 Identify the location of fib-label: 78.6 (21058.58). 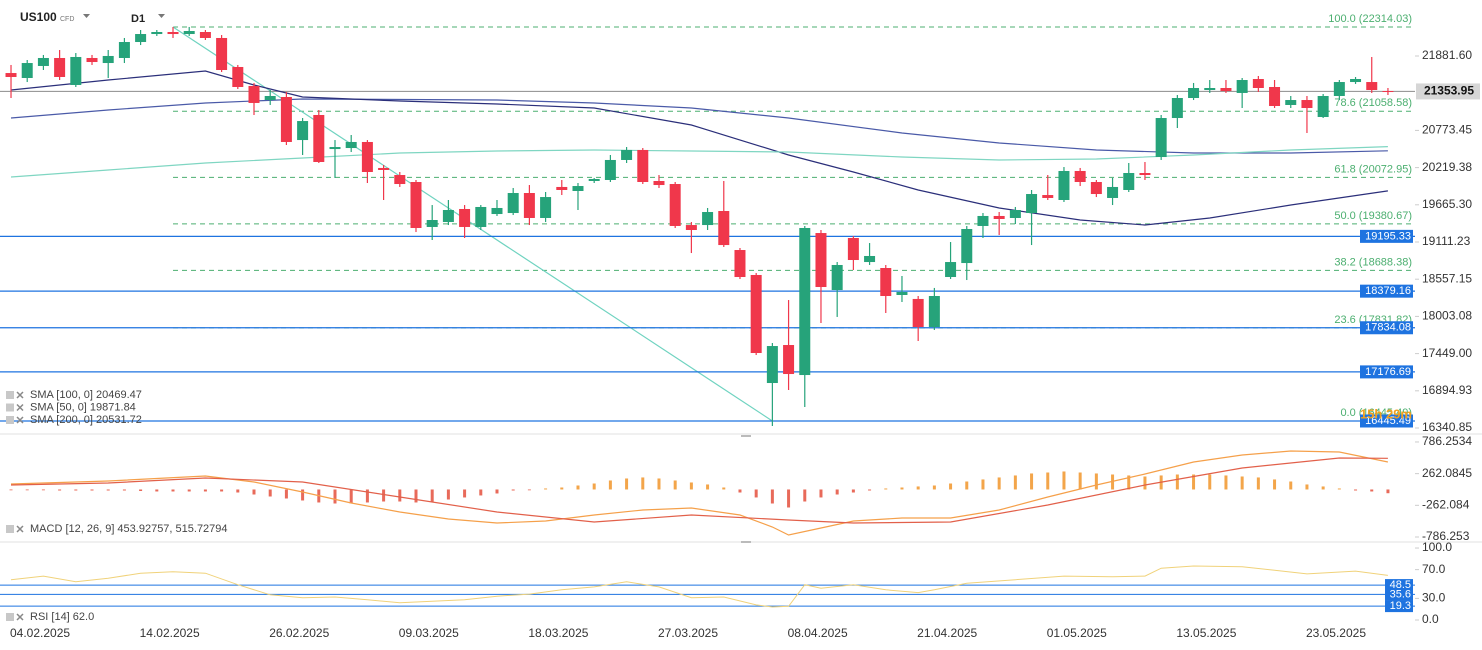
(1373, 103).